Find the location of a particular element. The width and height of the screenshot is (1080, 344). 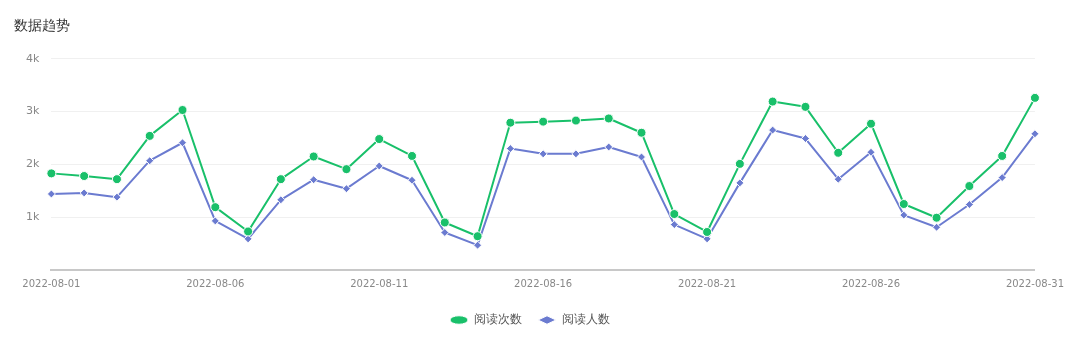

x-tick-label: 2022-08-31 is located at coordinates (1034, 283).